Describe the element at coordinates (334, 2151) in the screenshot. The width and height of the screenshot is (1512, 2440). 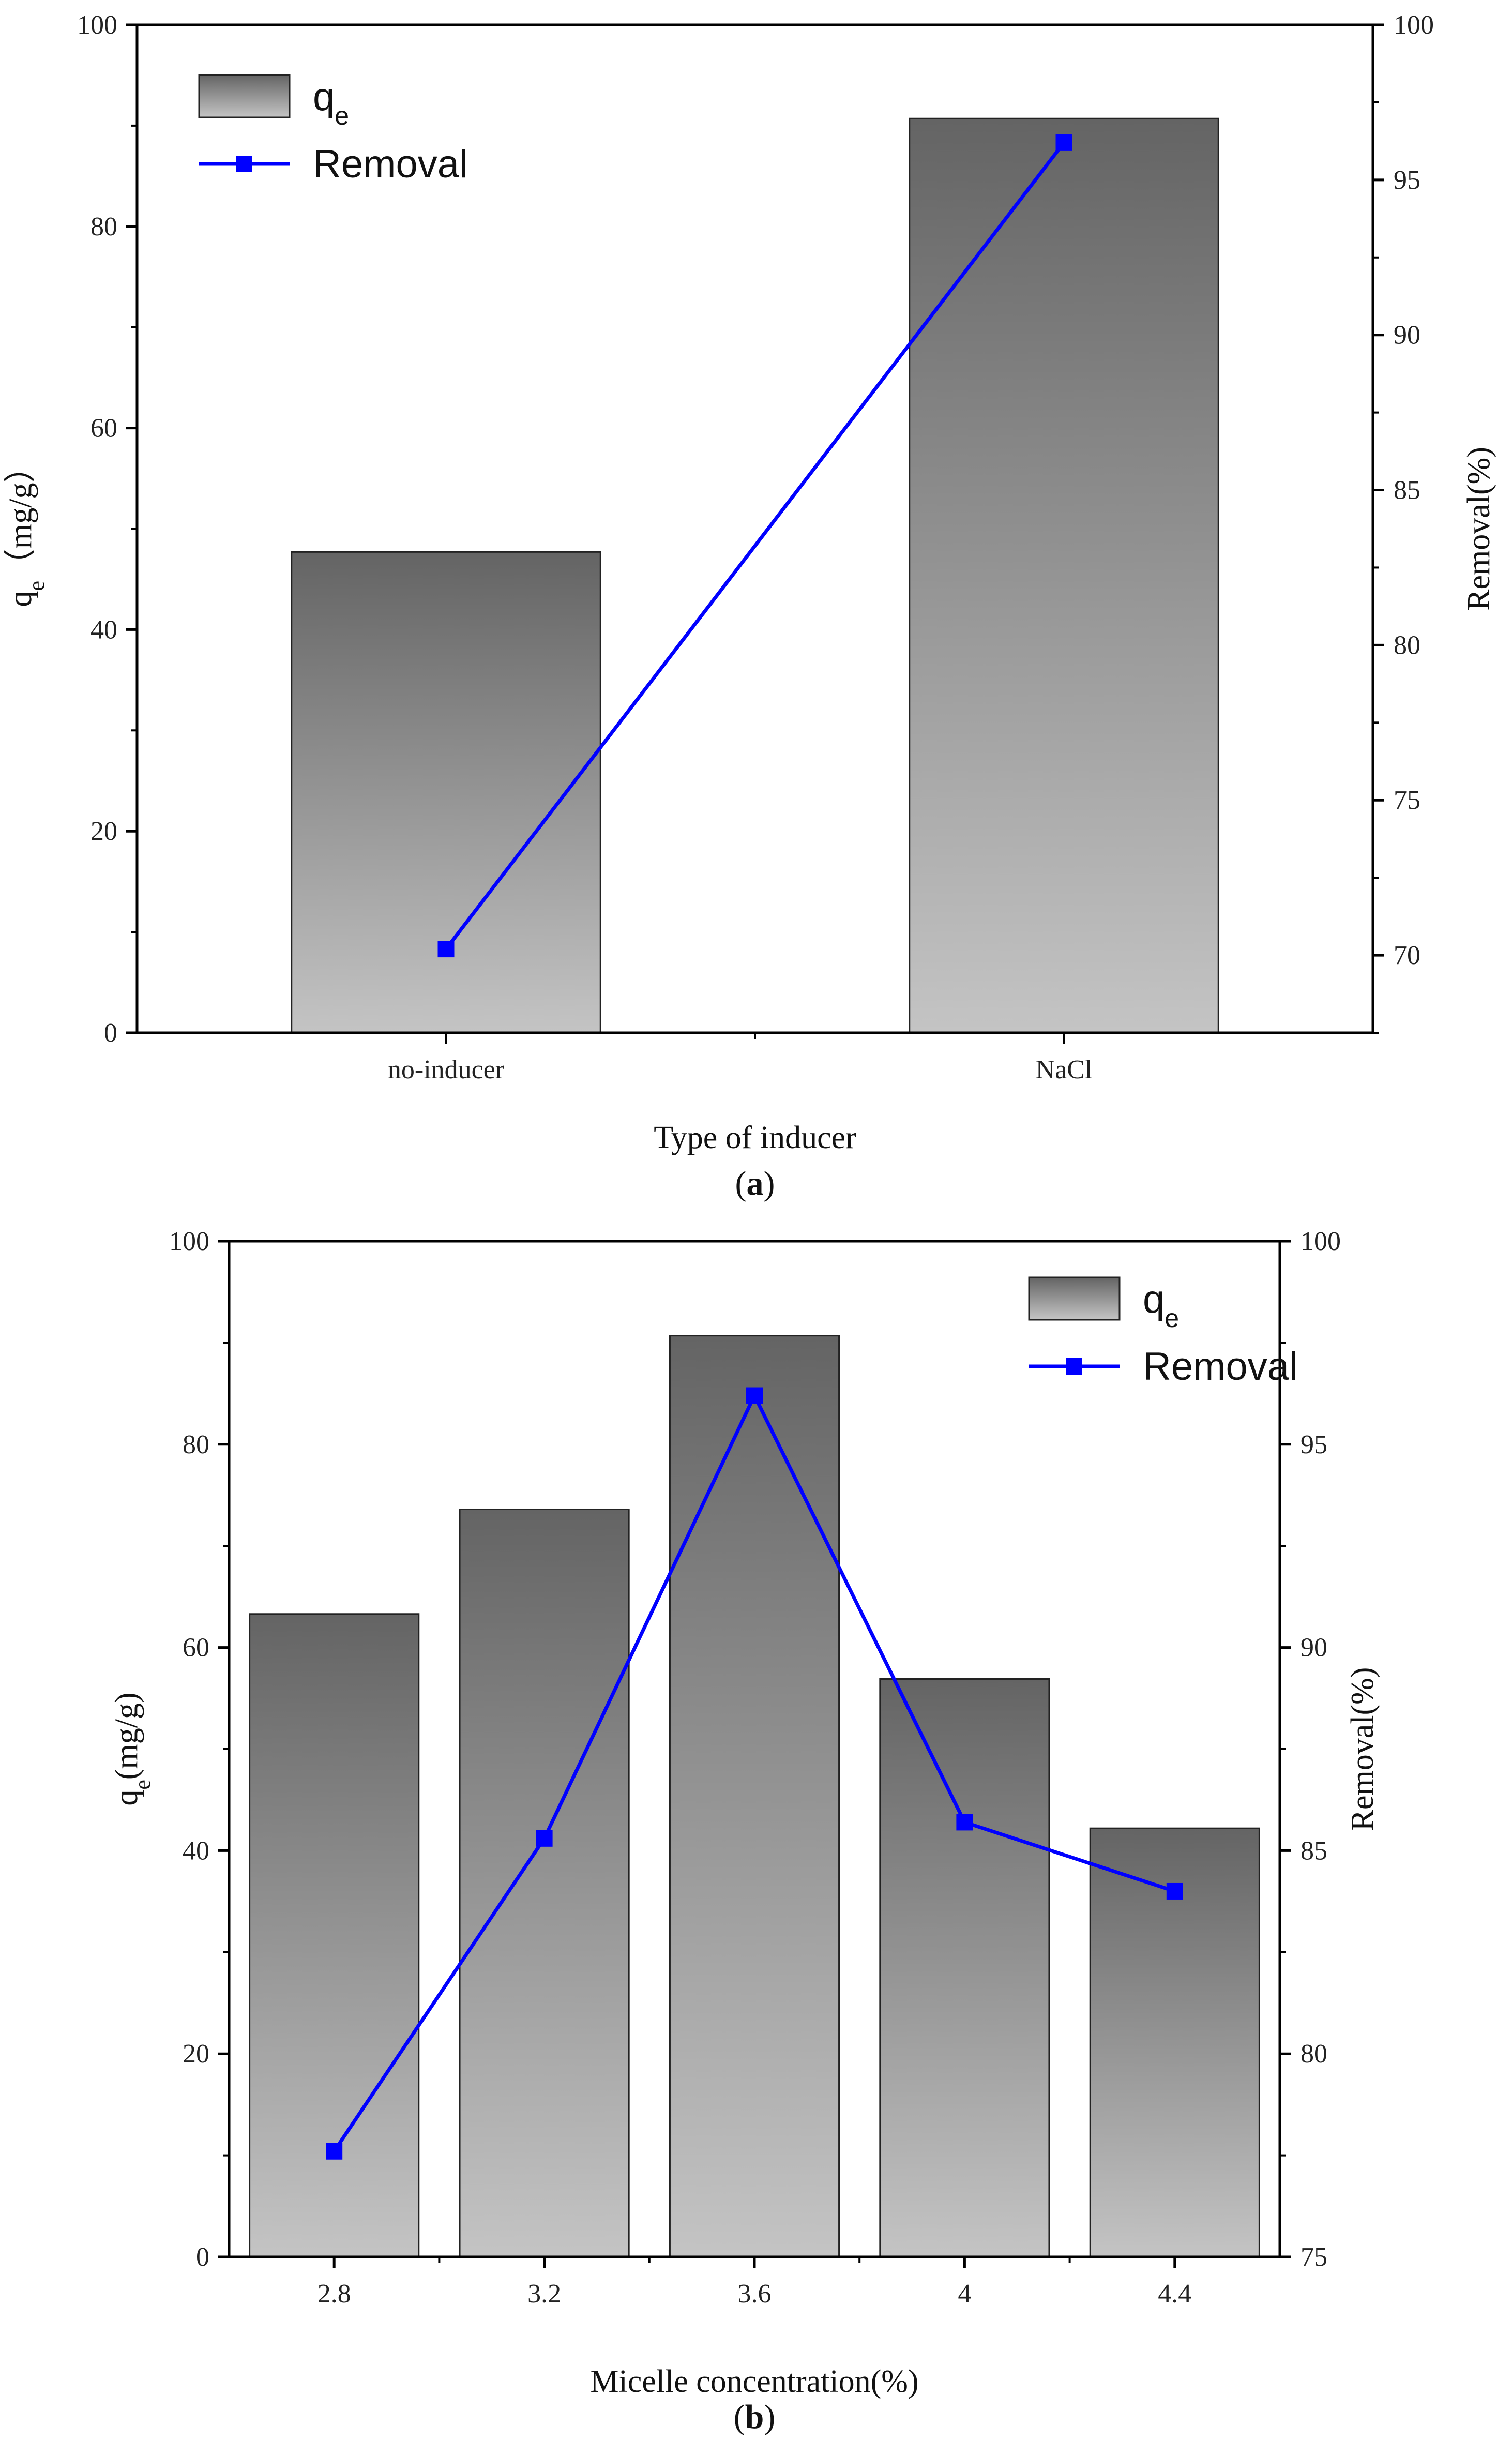
I see `removal-point-2.8` at that location.